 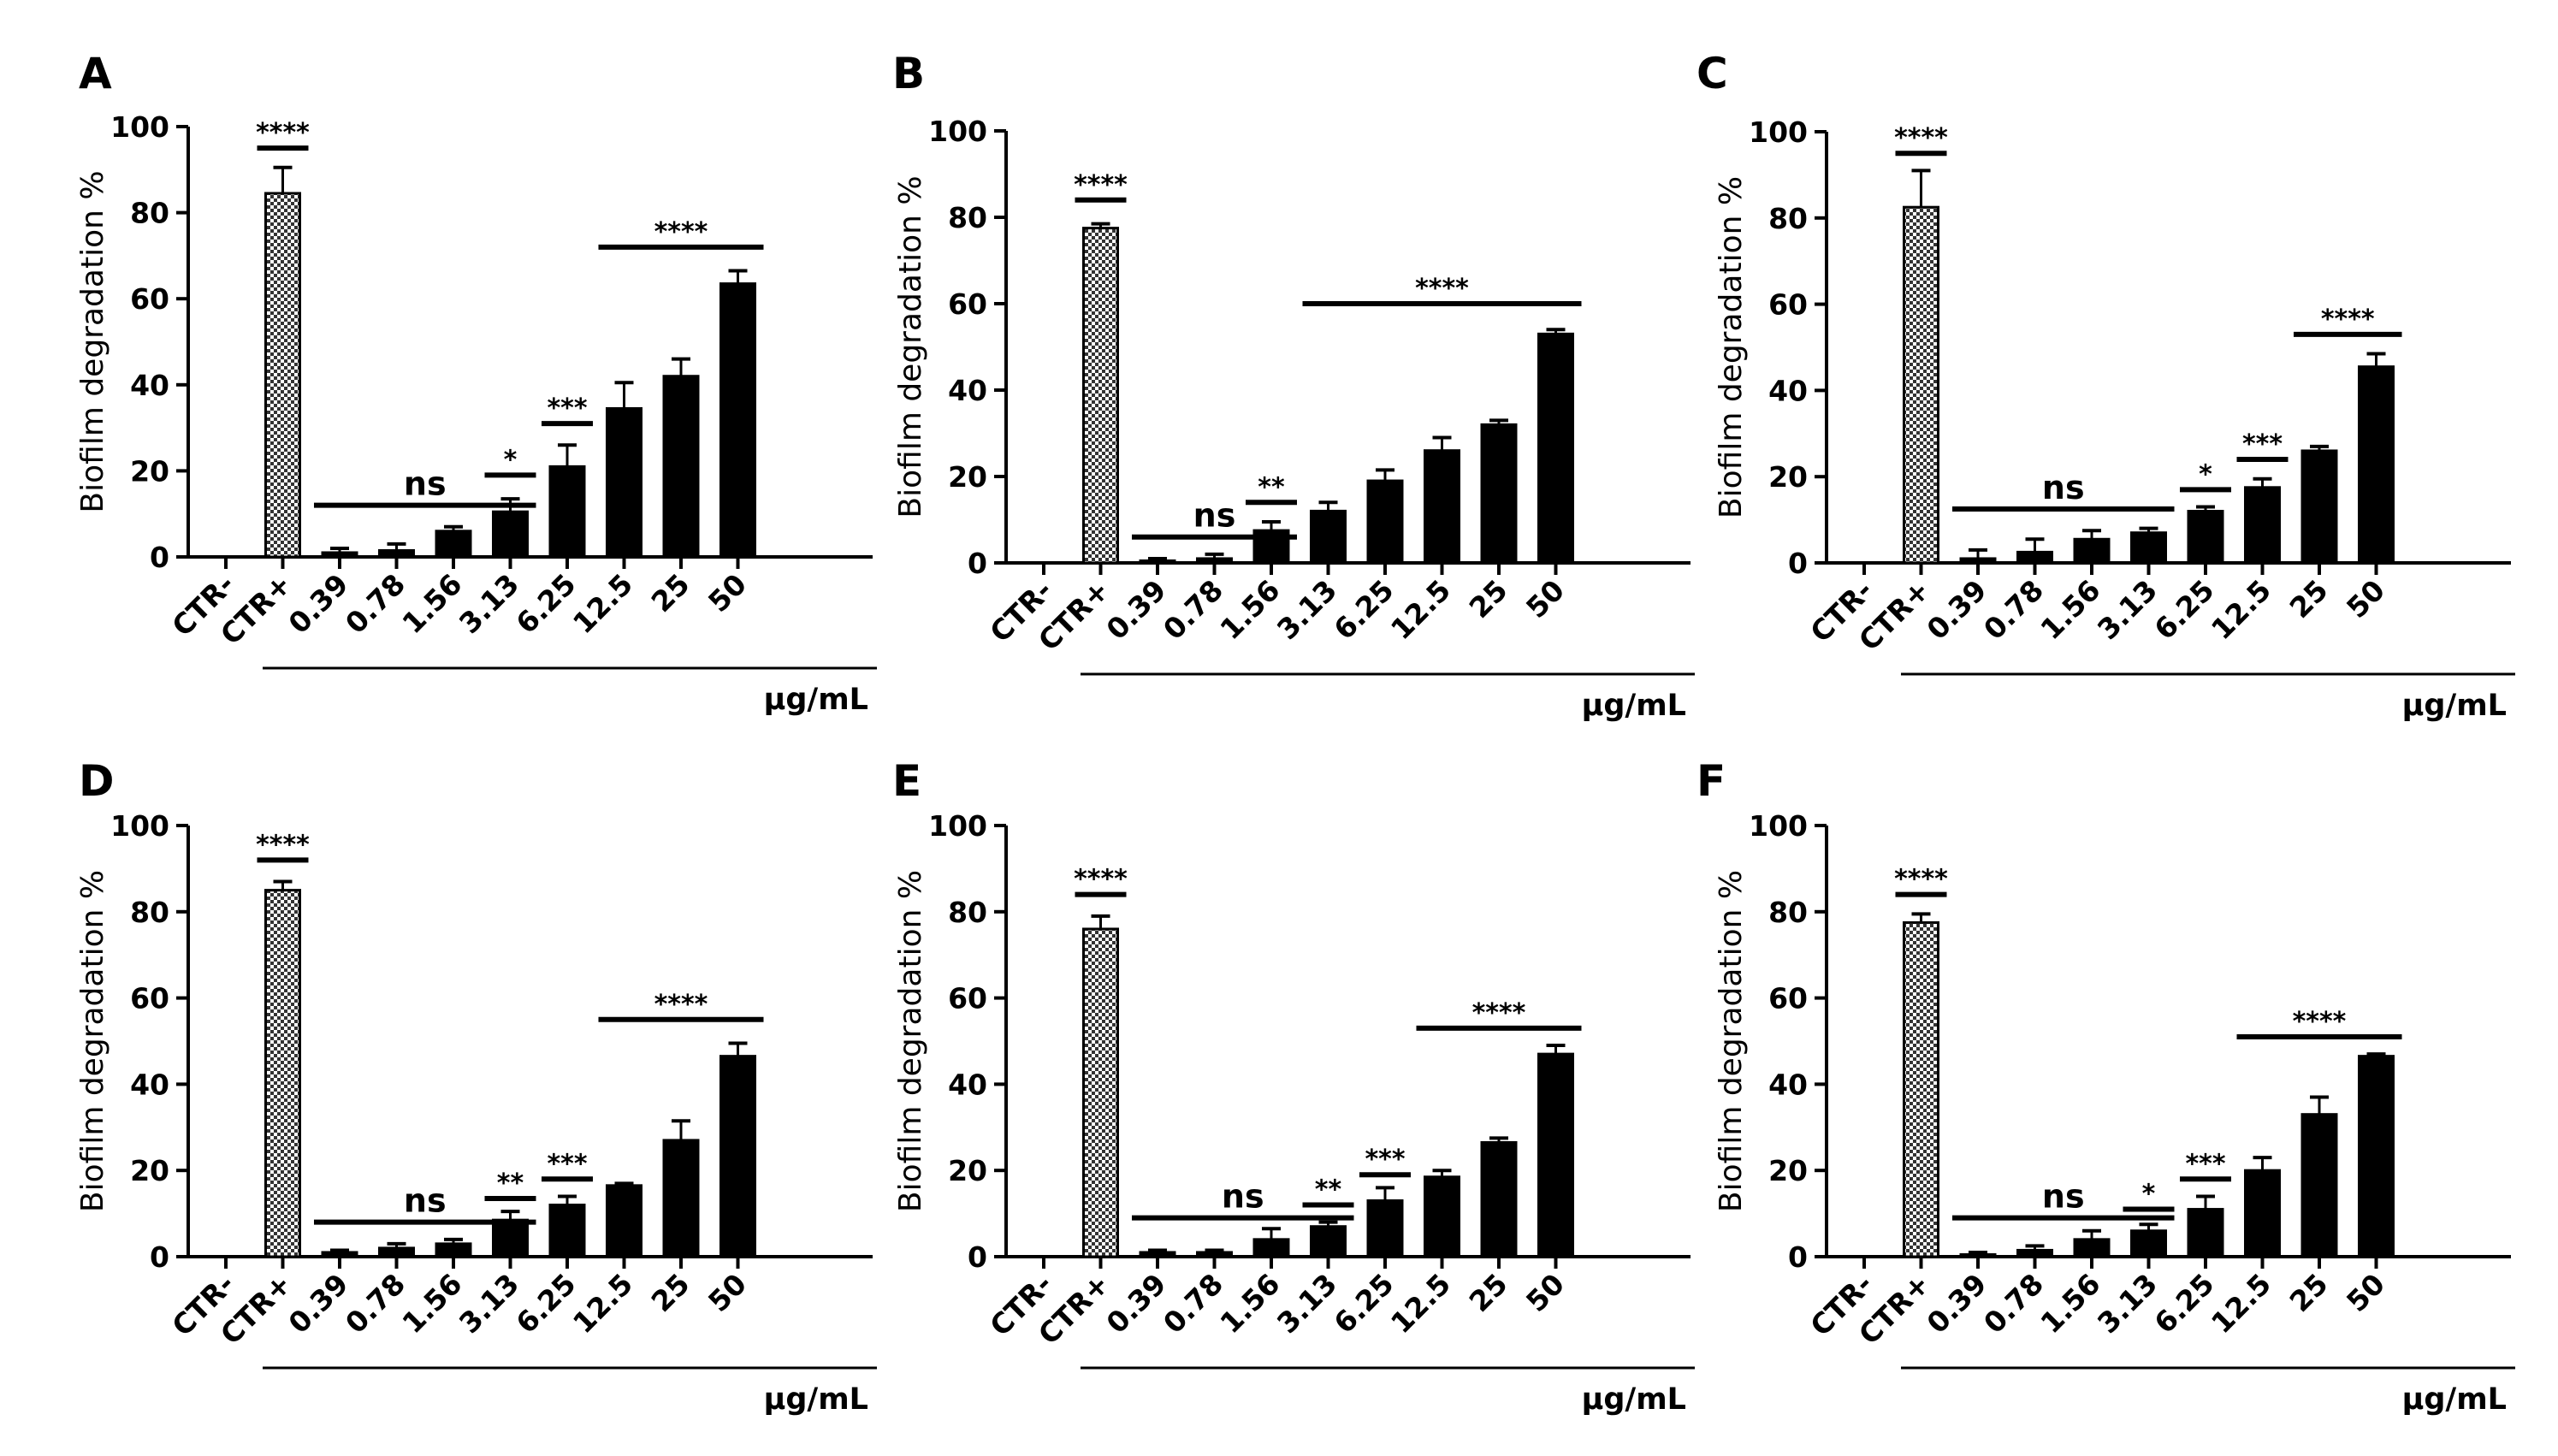 What do you see at coordinates (967, 912) in the screenshot?
I see `y-tick-label: 80` at bounding box center [967, 912].